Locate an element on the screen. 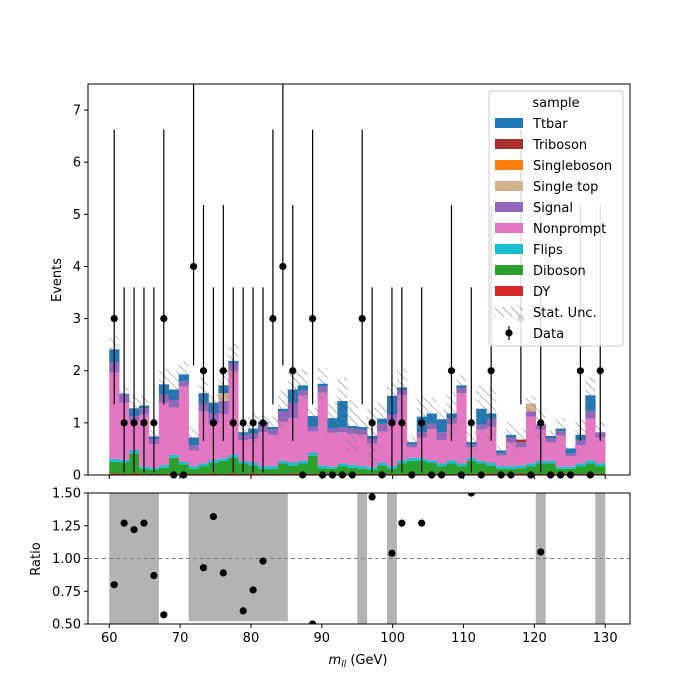  main-y-tick-label: 2 is located at coordinates (77, 371).